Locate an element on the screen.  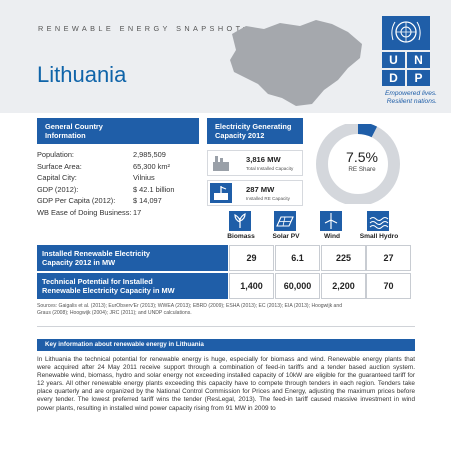
general-info-label: Capital City: is located at coordinates (57, 177).